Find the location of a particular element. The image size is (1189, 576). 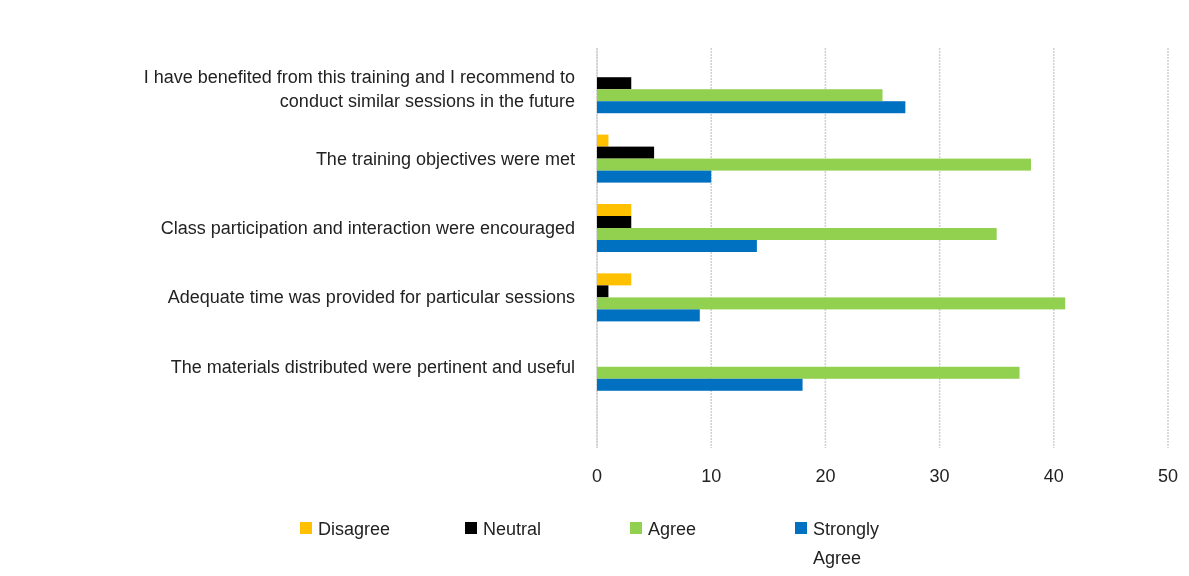

y-tick-label: Class participation and interaction were encouraged is located at coordinates (367, 228).